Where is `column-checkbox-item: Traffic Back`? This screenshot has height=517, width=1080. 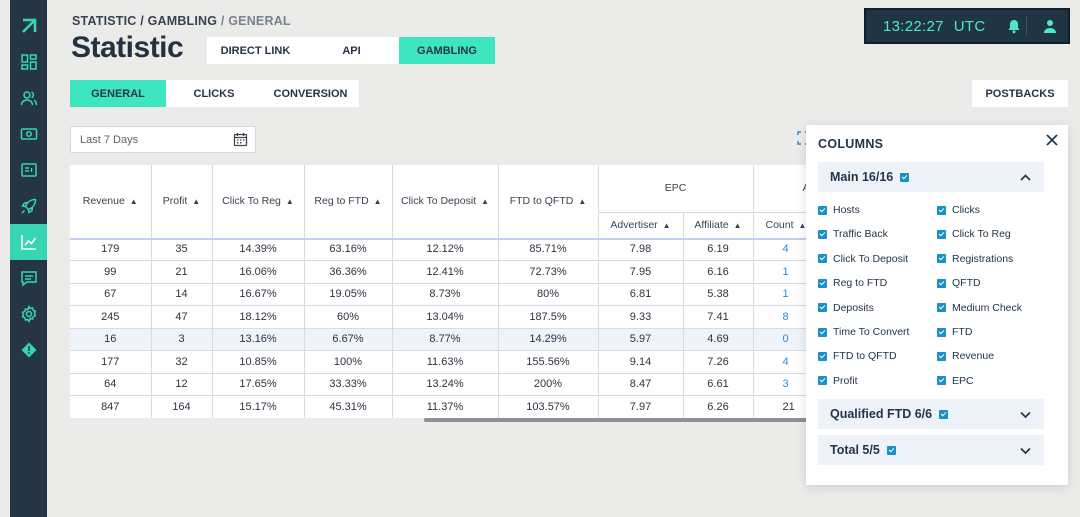
column-checkbox-item: Traffic Back is located at coordinates (853, 234).